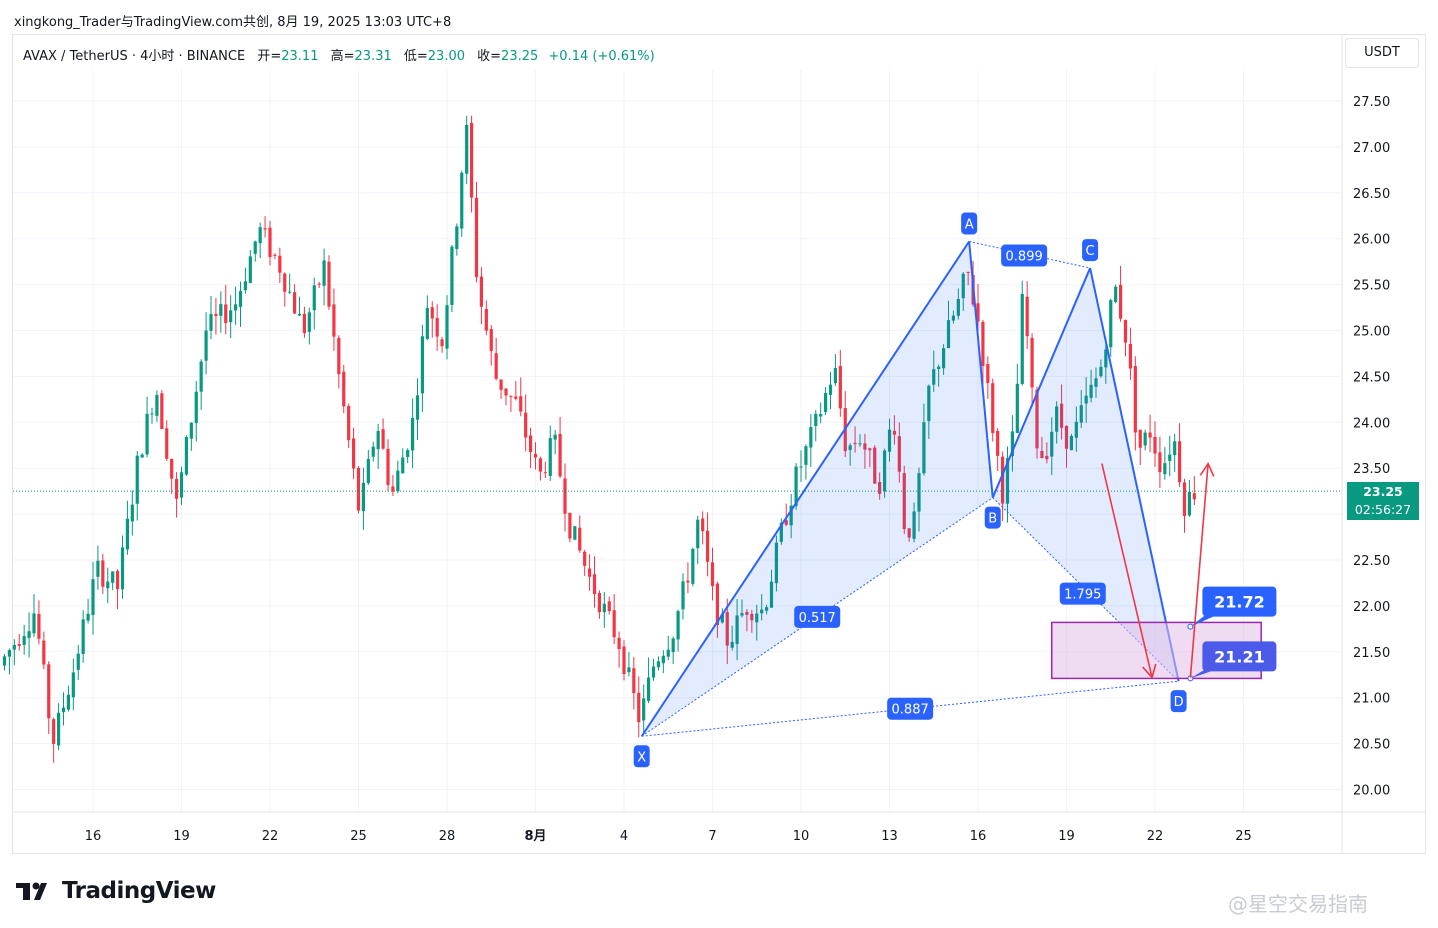 The height and width of the screenshot is (928, 1438). I want to click on x-tick-label: 16, so click(978, 836).